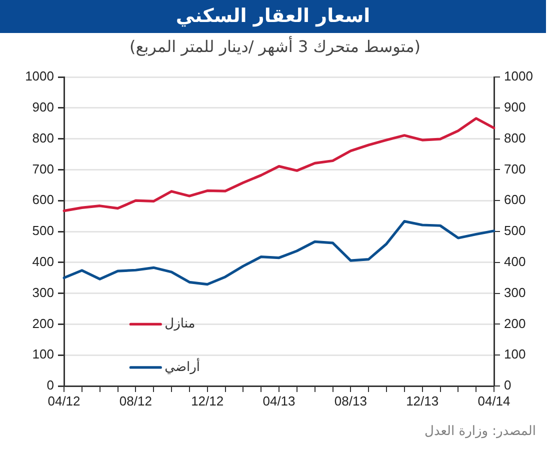 The image size is (550, 450). What do you see at coordinates (43, 292) in the screenshot?
I see `y2-tick-label: 300` at bounding box center [43, 292].